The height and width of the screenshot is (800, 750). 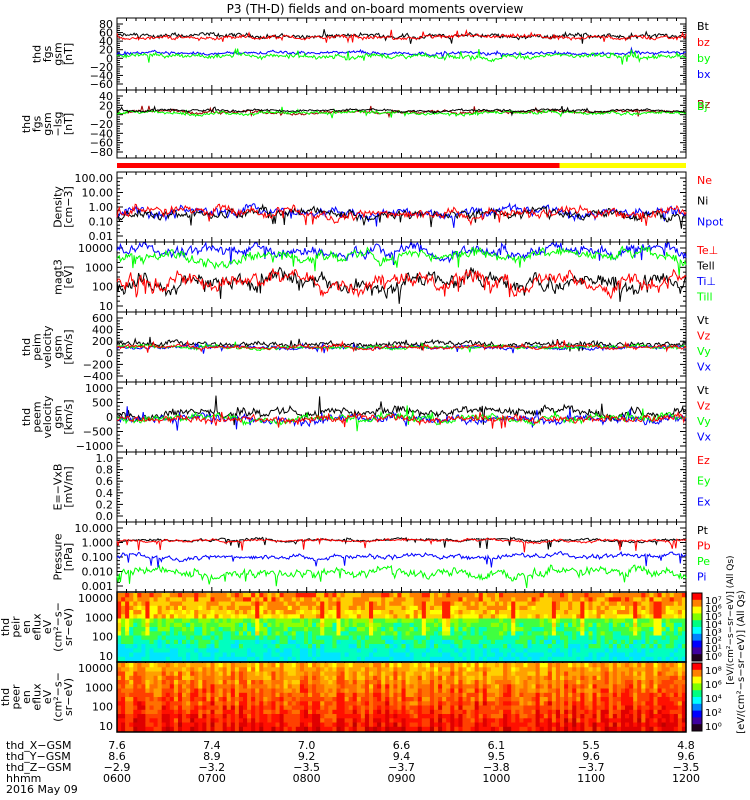 I want to click on y-axis-label: fgs, so click(x=47, y=53).